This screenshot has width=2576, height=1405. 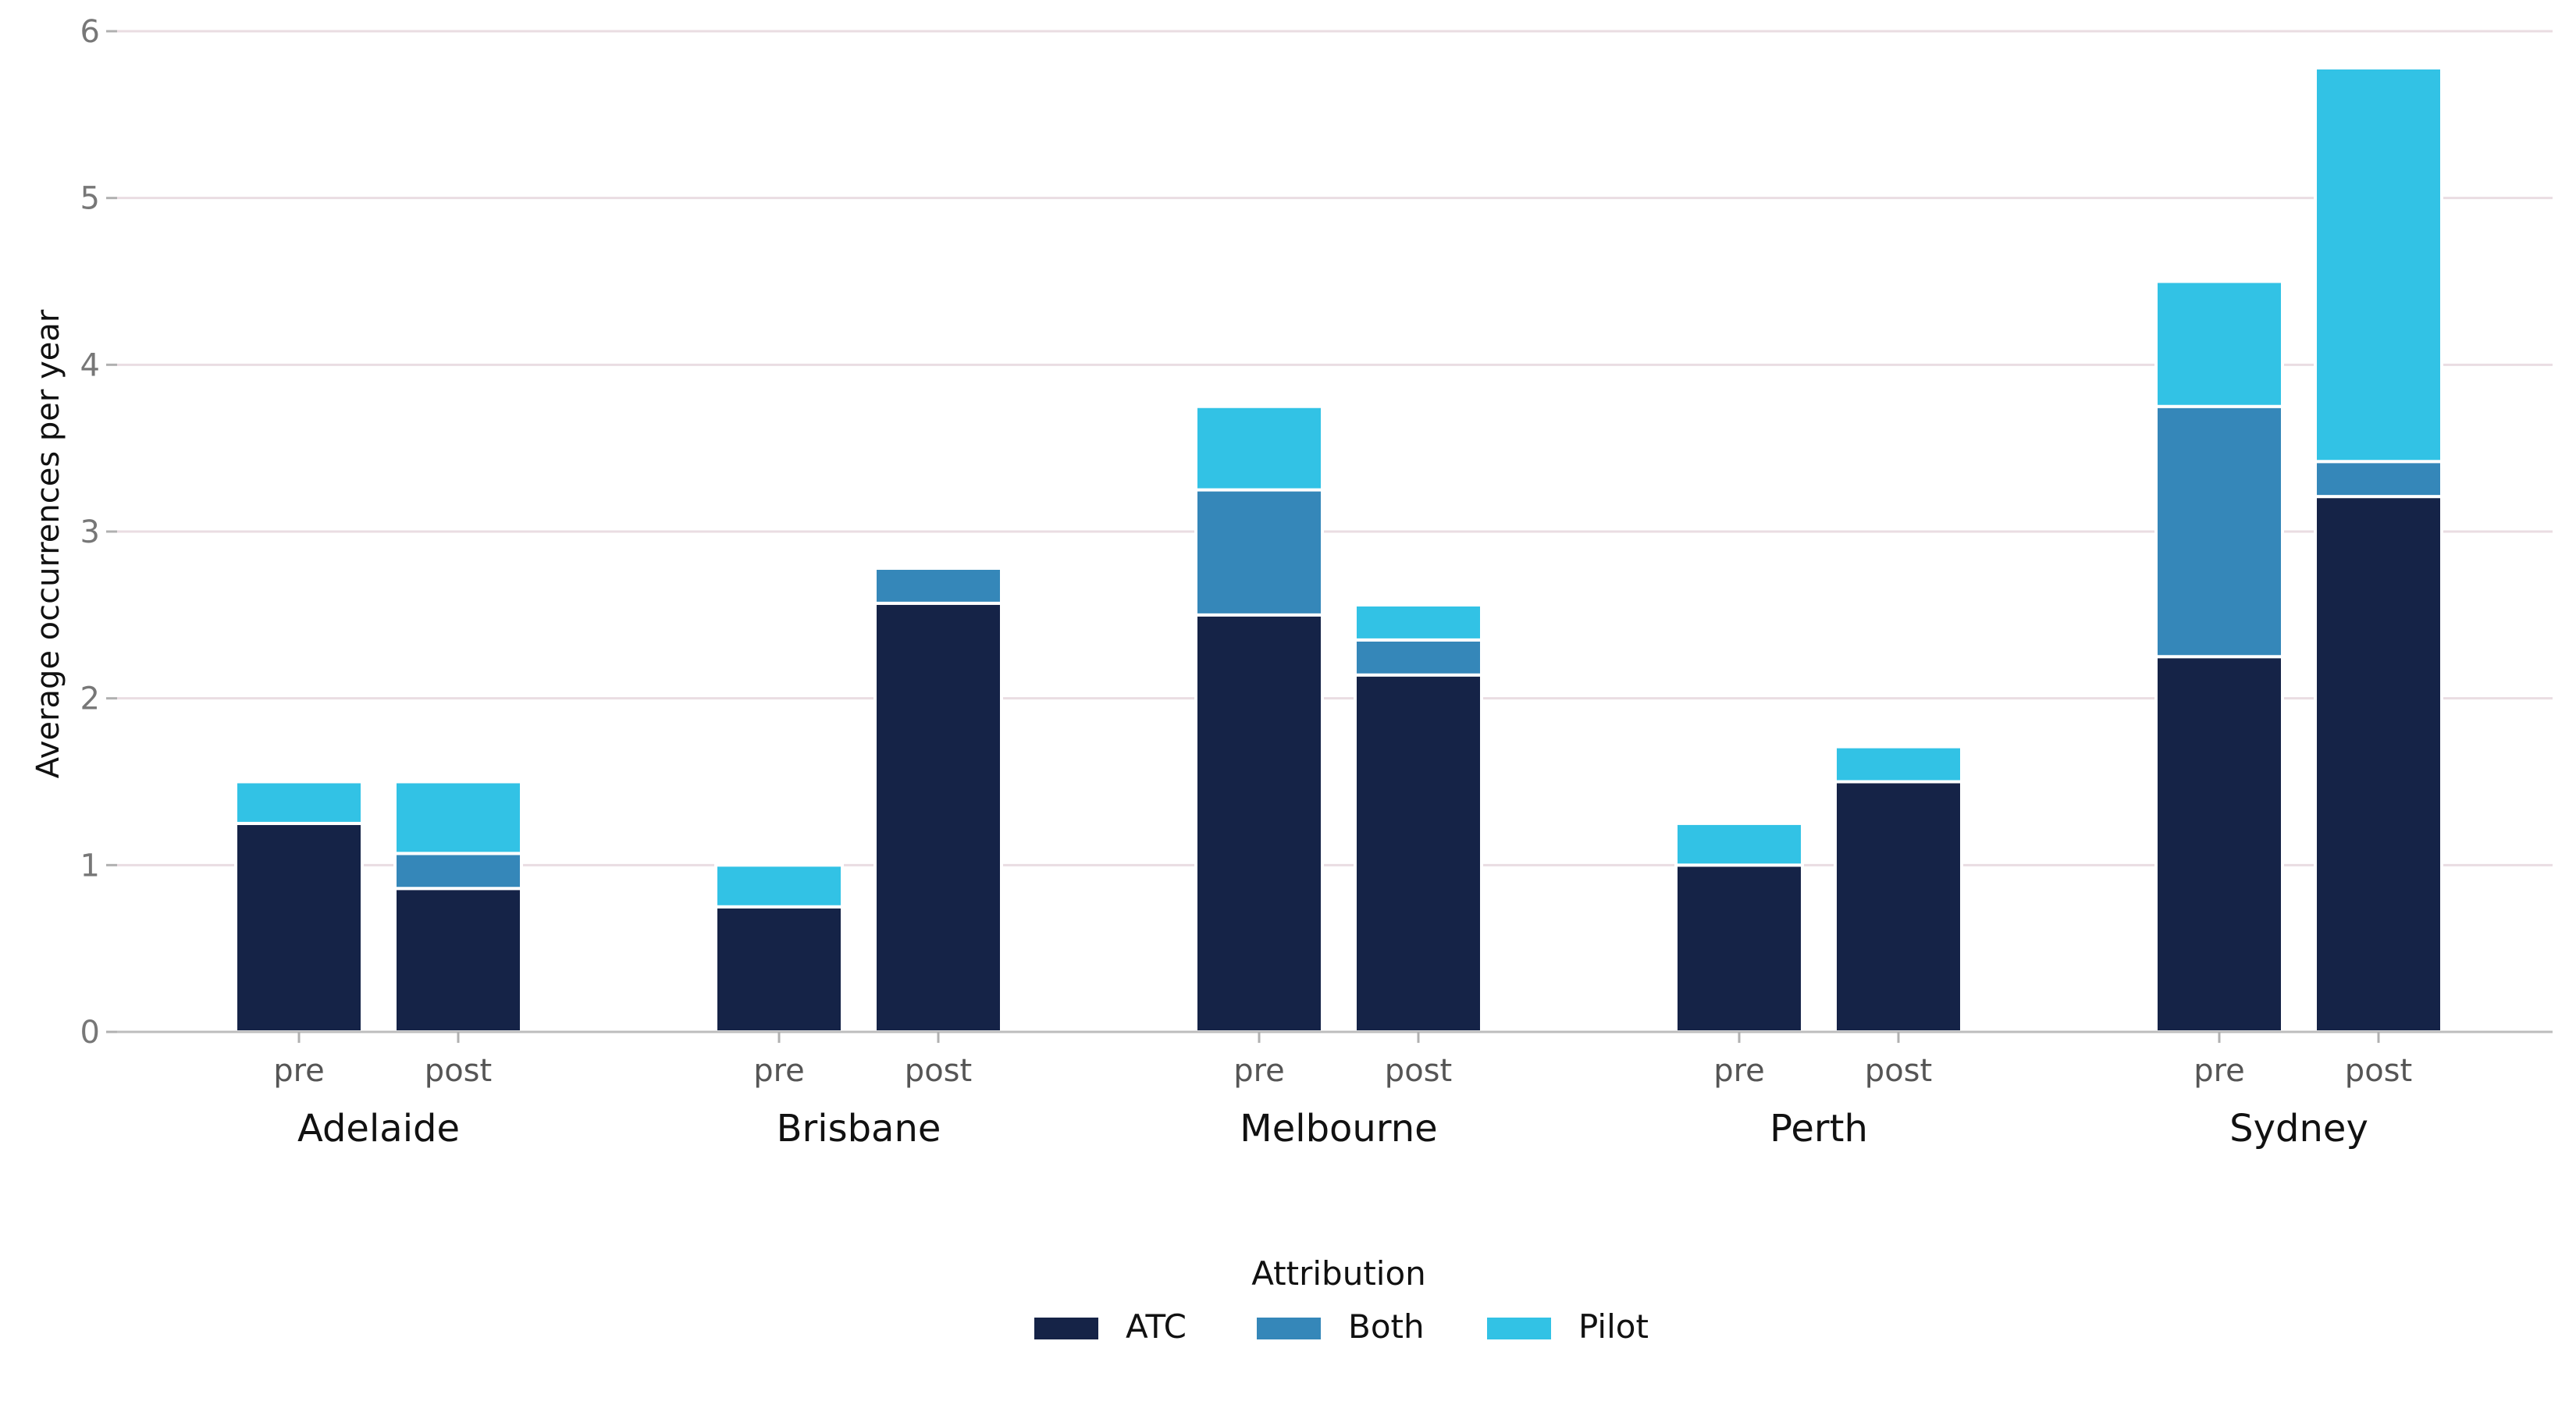 I want to click on bar-brisbane-pre-pilot, so click(x=779, y=886).